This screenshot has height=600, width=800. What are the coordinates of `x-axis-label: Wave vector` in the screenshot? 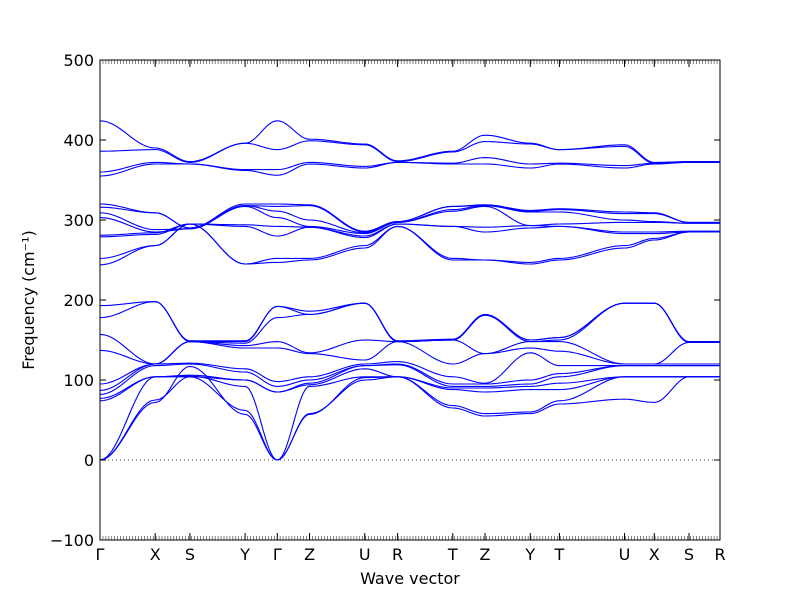 It's located at (410, 578).